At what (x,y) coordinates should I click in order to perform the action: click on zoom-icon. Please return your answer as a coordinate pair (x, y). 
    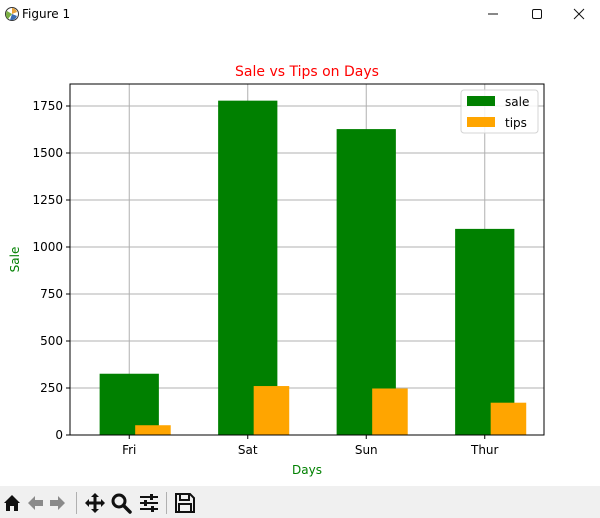
    Looking at the image, I should click on (121, 503).